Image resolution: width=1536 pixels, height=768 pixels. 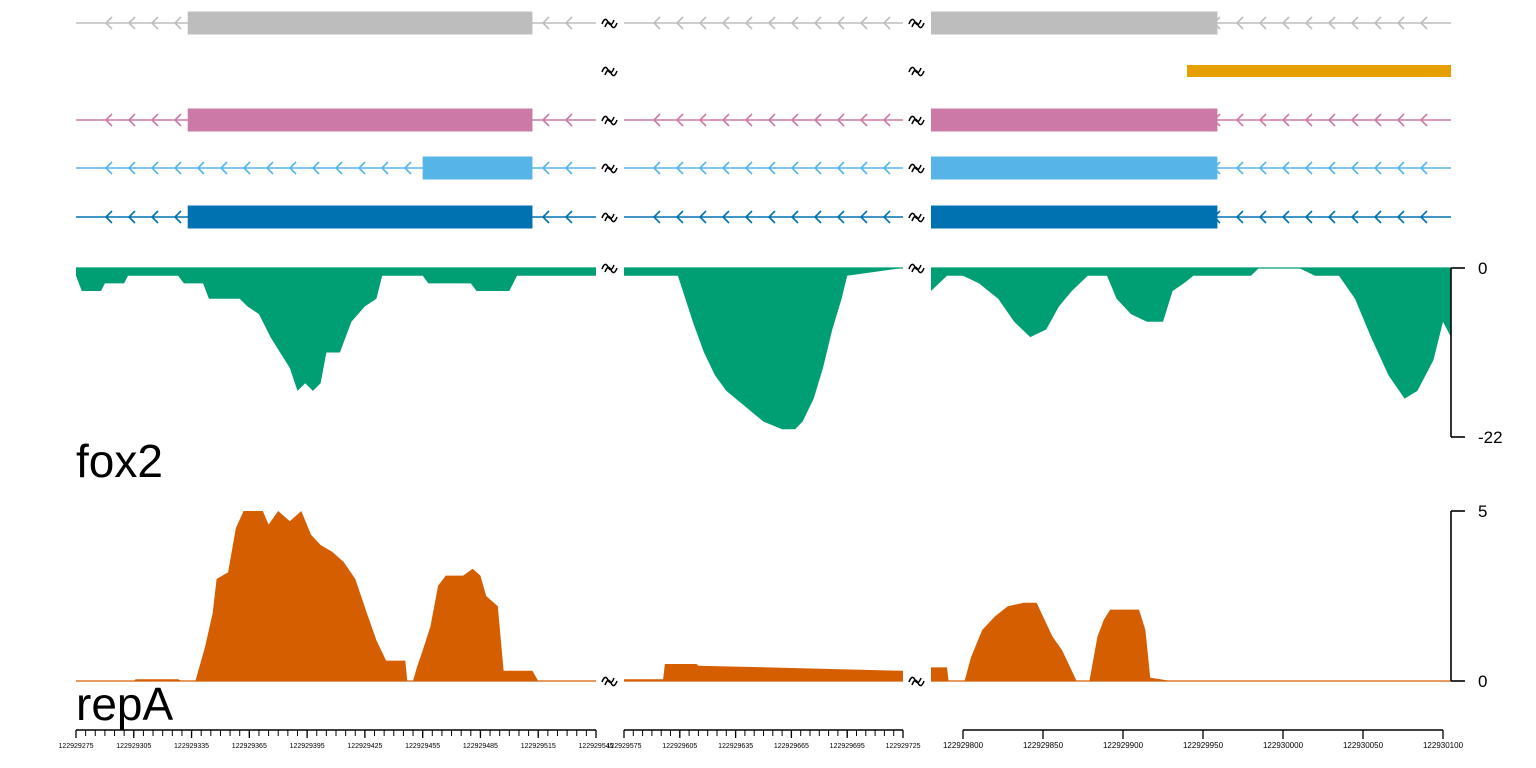 What do you see at coordinates (133, 746) in the screenshot?
I see `axis-tick-label: 122929305` at bounding box center [133, 746].